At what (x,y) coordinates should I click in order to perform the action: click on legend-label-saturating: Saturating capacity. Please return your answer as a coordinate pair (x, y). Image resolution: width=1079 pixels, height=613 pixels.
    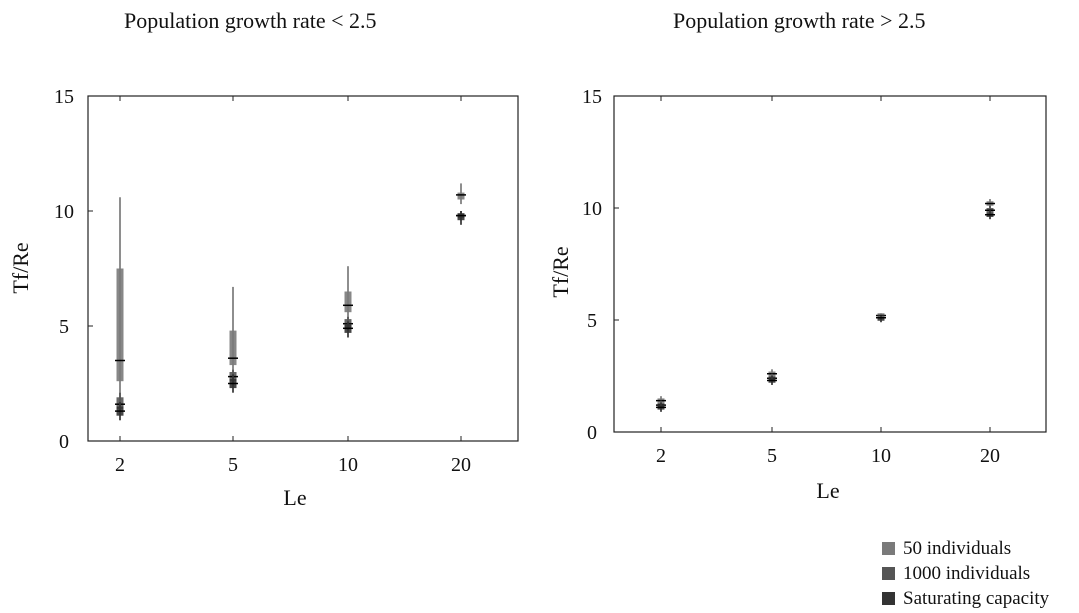
    Looking at the image, I should click on (976, 598).